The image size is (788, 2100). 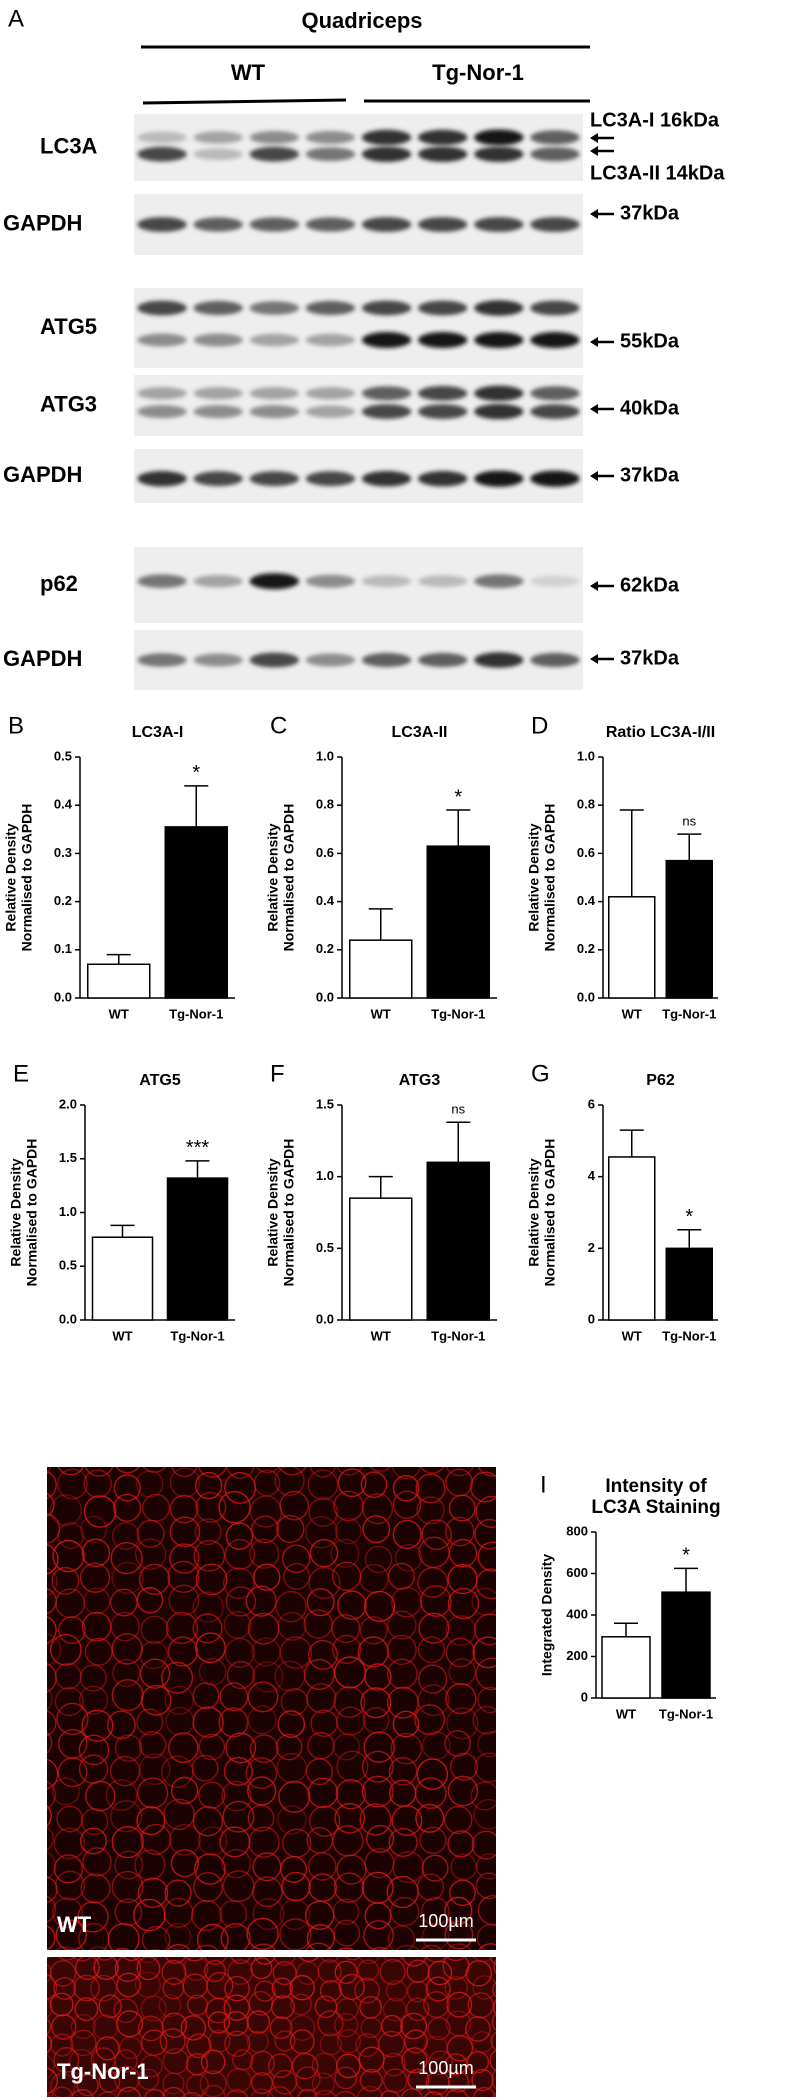 What do you see at coordinates (63, 755) in the screenshot?
I see `y-tick-label: 0.5` at bounding box center [63, 755].